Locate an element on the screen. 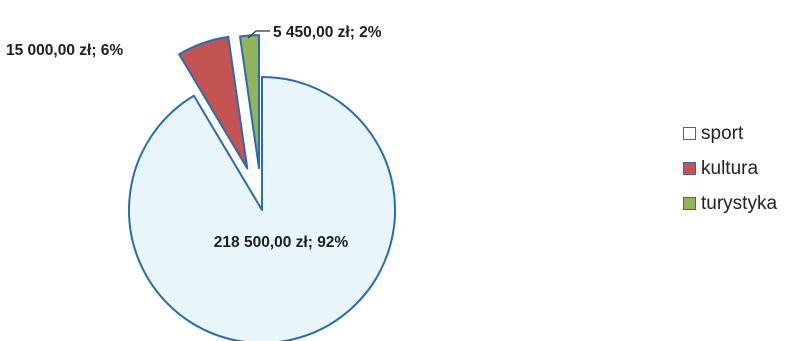  data-label-turystyka: 5 450,00 zł; 2% is located at coordinates (327, 32).